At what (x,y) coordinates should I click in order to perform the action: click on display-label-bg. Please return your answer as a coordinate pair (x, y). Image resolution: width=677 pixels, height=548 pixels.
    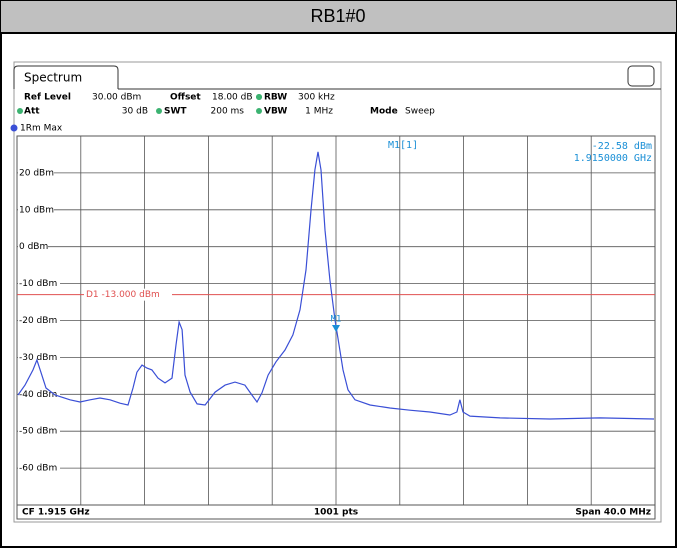
    Looking at the image, I should click on (128, 294).